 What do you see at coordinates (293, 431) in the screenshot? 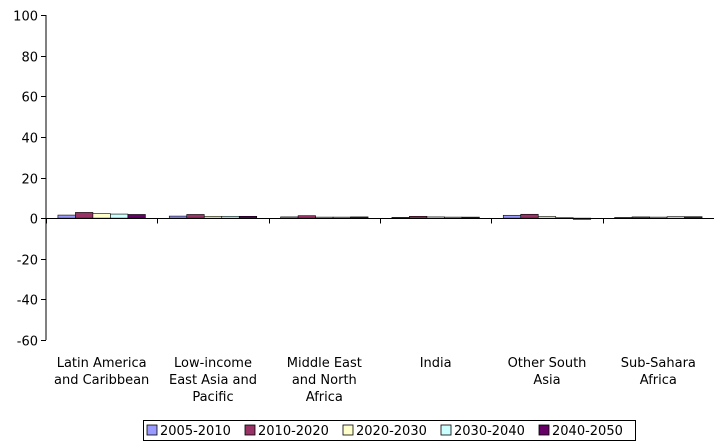
I see `legend-label: 2010-2020` at bounding box center [293, 431].